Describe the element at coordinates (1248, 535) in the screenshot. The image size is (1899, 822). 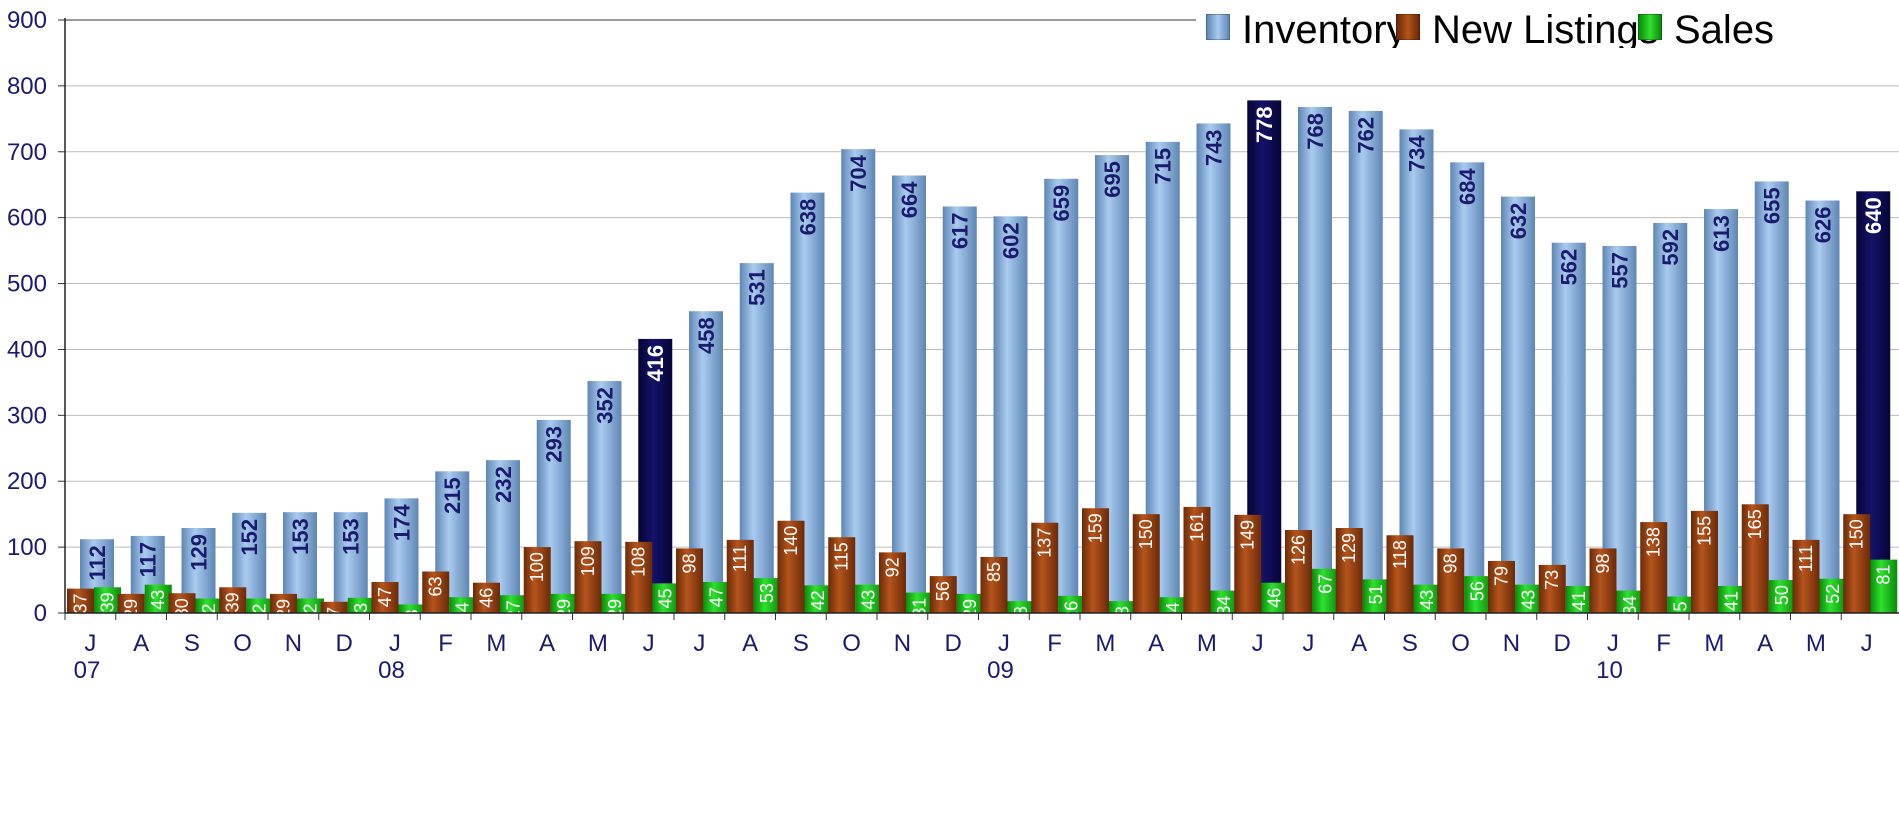
I see `label-new-listings-23: 149` at that location.